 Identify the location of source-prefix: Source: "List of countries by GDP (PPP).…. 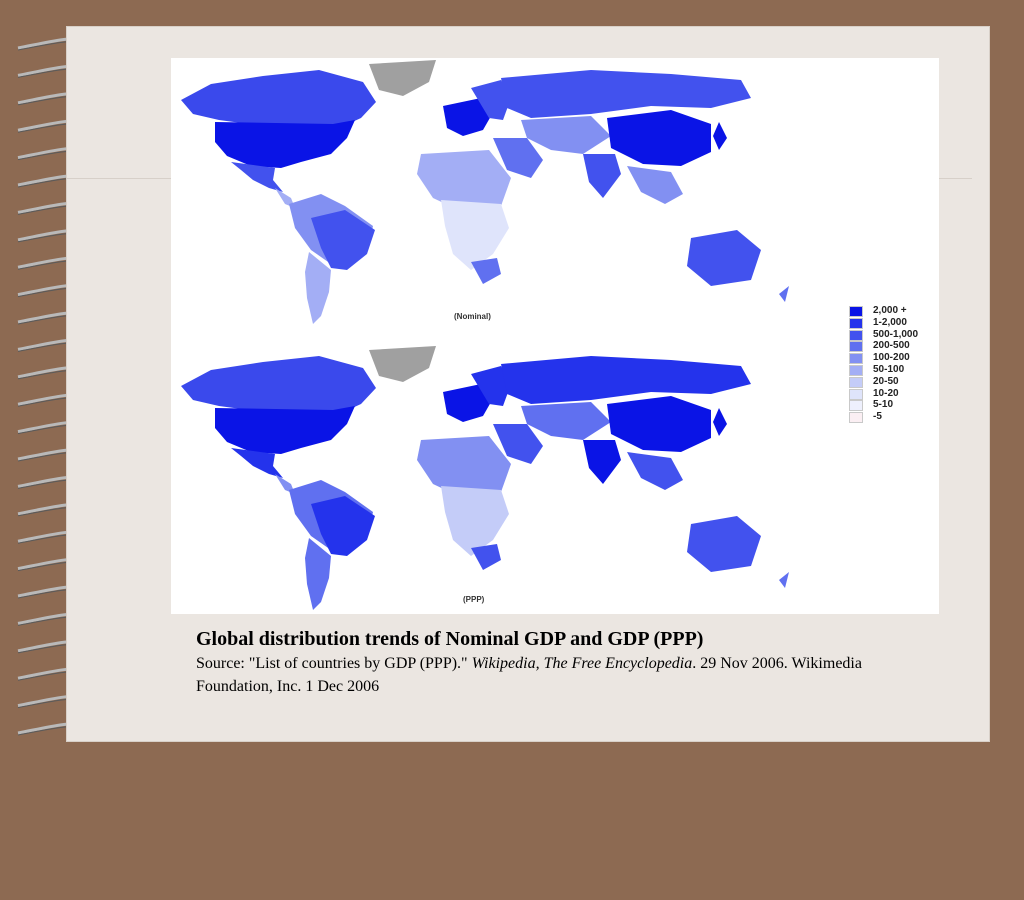
(334, 663).